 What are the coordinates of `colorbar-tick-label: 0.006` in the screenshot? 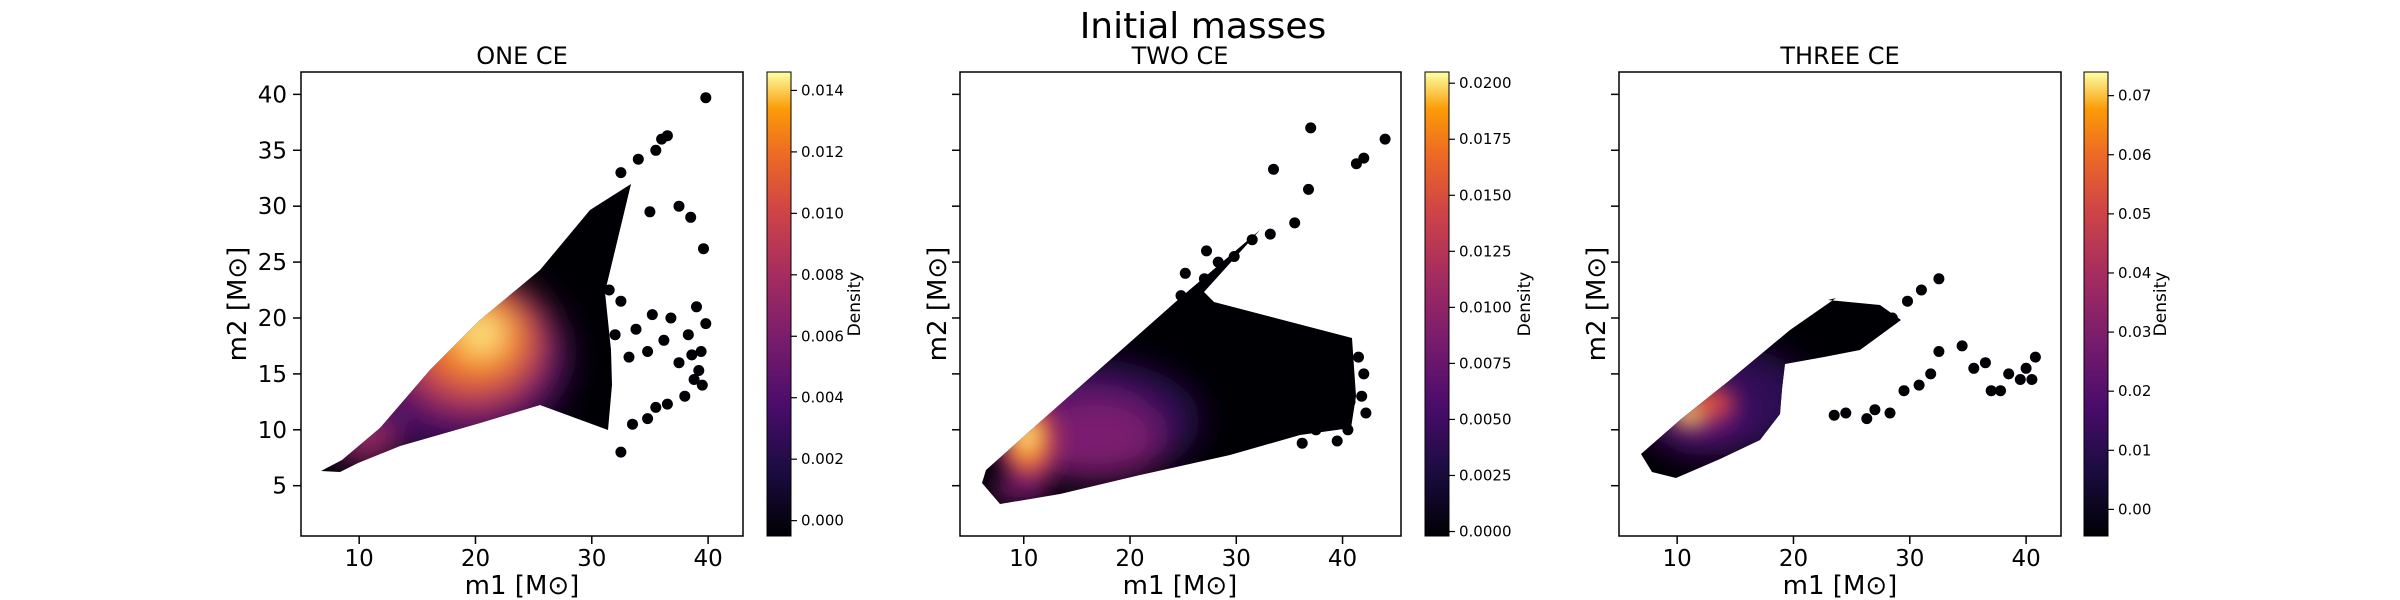 It's located at (822, 336).